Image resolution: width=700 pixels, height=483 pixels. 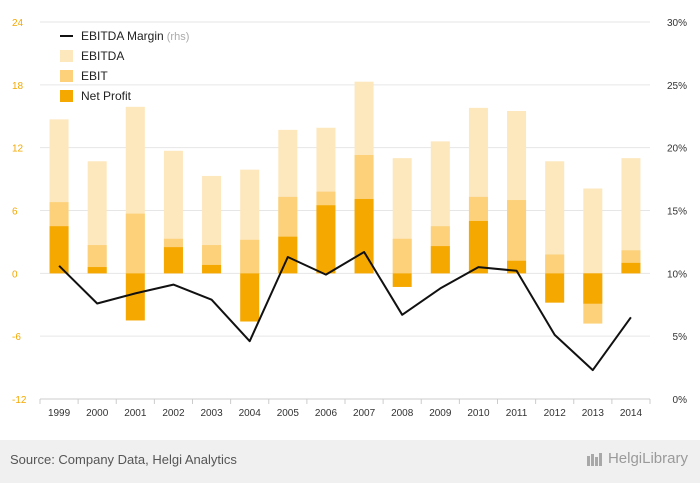 I want to click on right-tick-label: 0%, so click(x=680, y=400).